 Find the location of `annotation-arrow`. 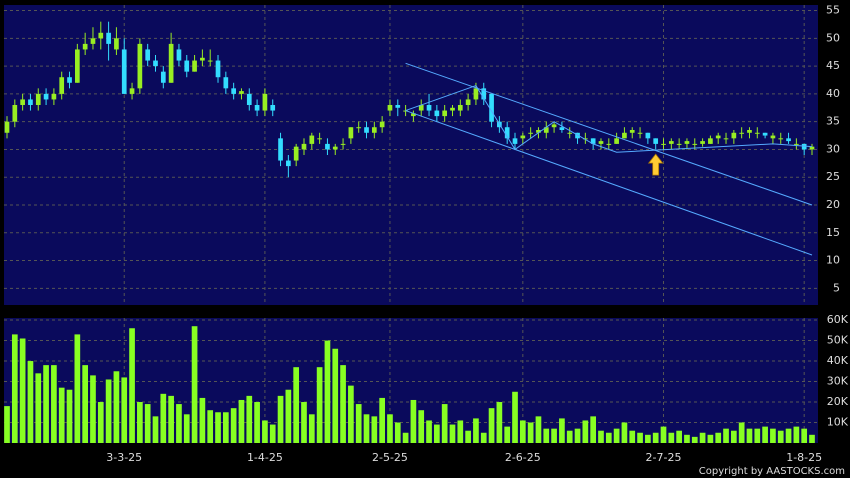

annotation-arrow is located at coordinates (655, 164).